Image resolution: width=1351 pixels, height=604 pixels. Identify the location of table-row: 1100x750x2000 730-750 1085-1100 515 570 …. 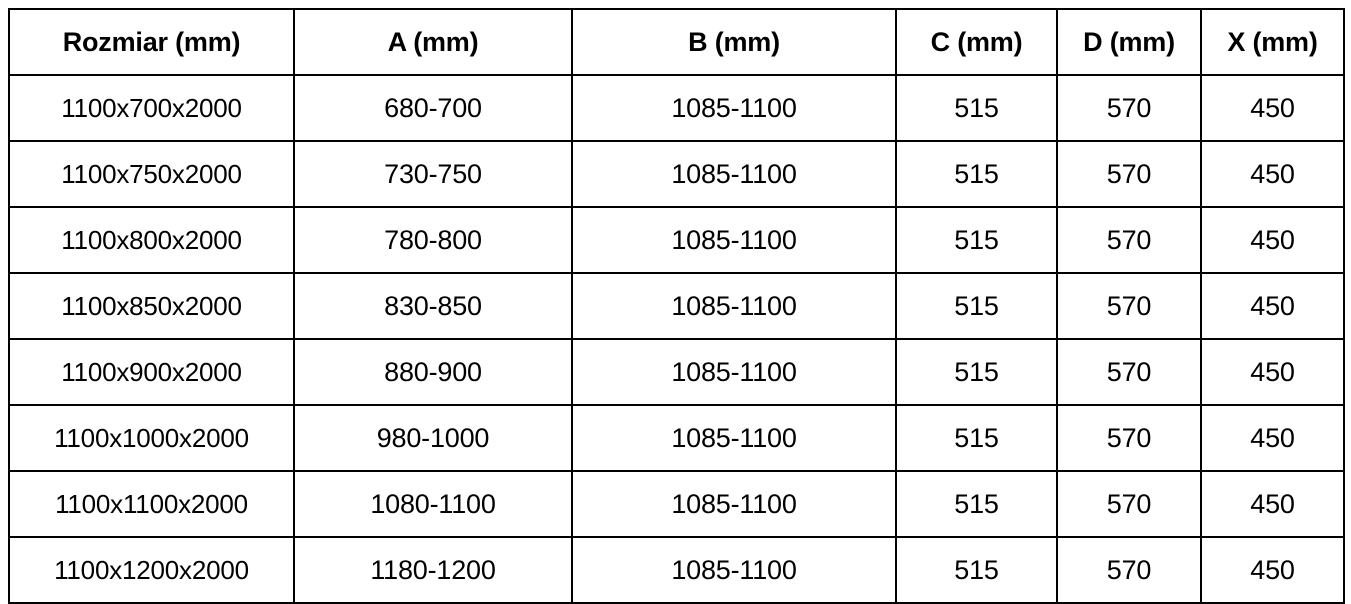
(676, 174).